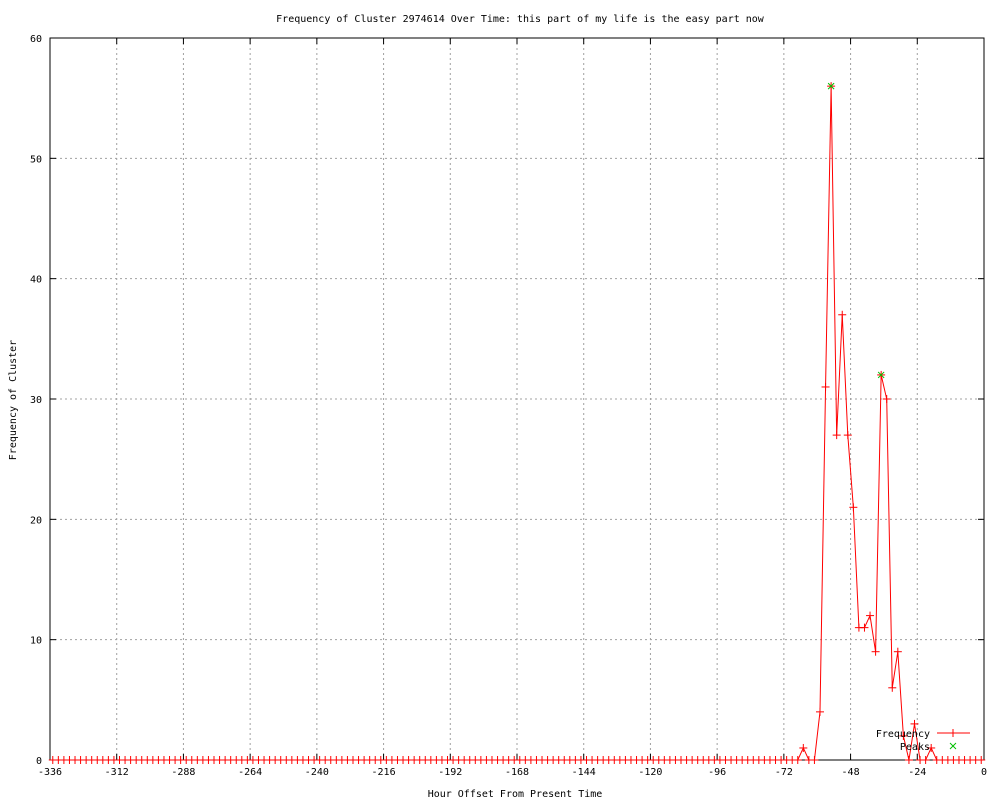  Describe the element at coordinates (317, 772) in the screenshot. I see `x-tick-label: -240` at that location.